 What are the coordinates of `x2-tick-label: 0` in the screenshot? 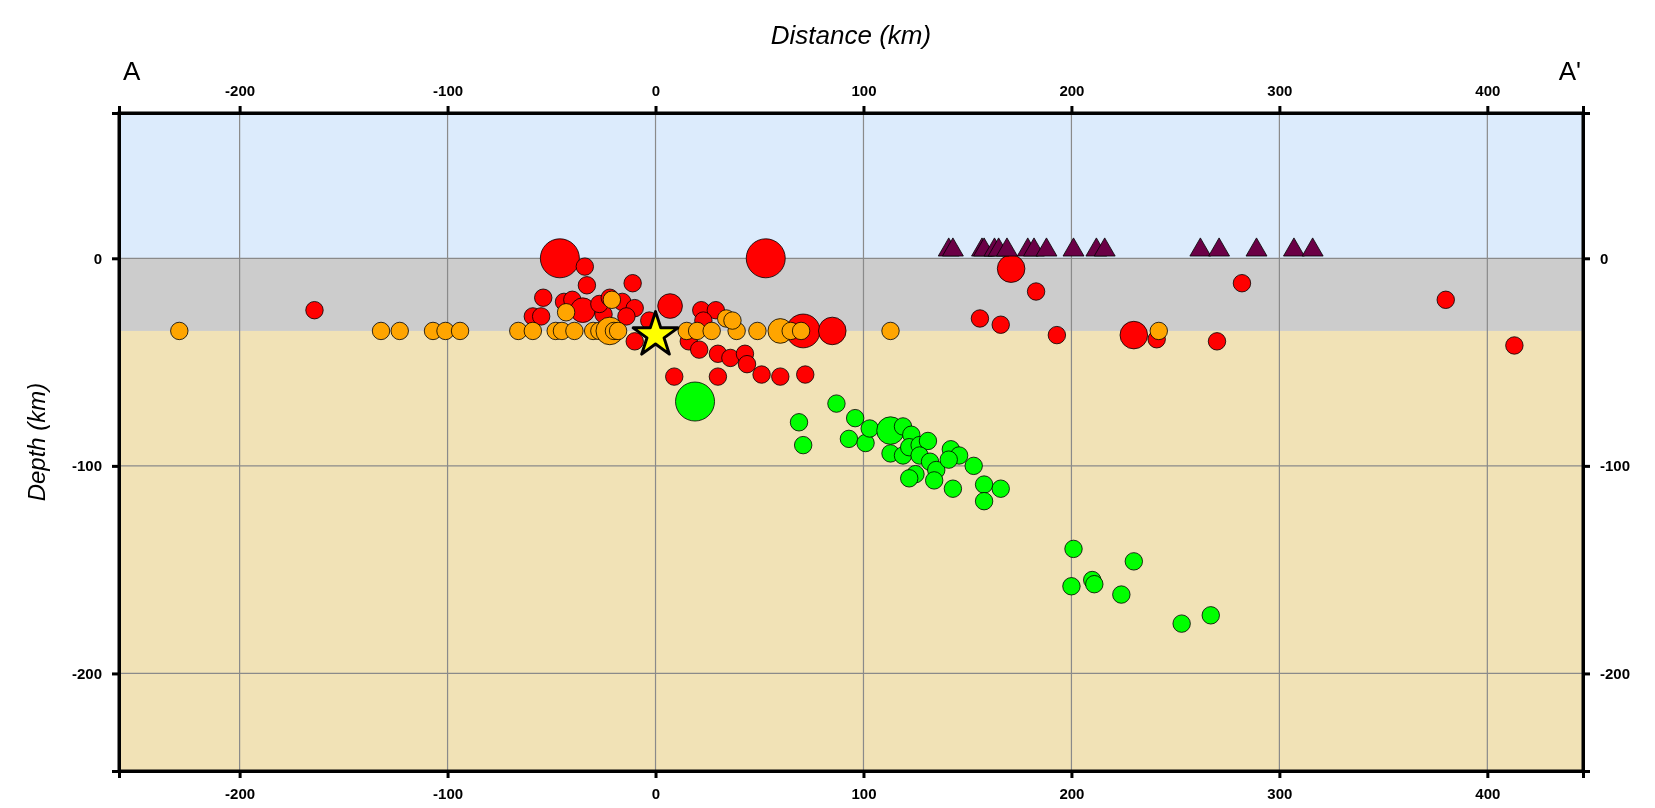 It's located at (656, 90).